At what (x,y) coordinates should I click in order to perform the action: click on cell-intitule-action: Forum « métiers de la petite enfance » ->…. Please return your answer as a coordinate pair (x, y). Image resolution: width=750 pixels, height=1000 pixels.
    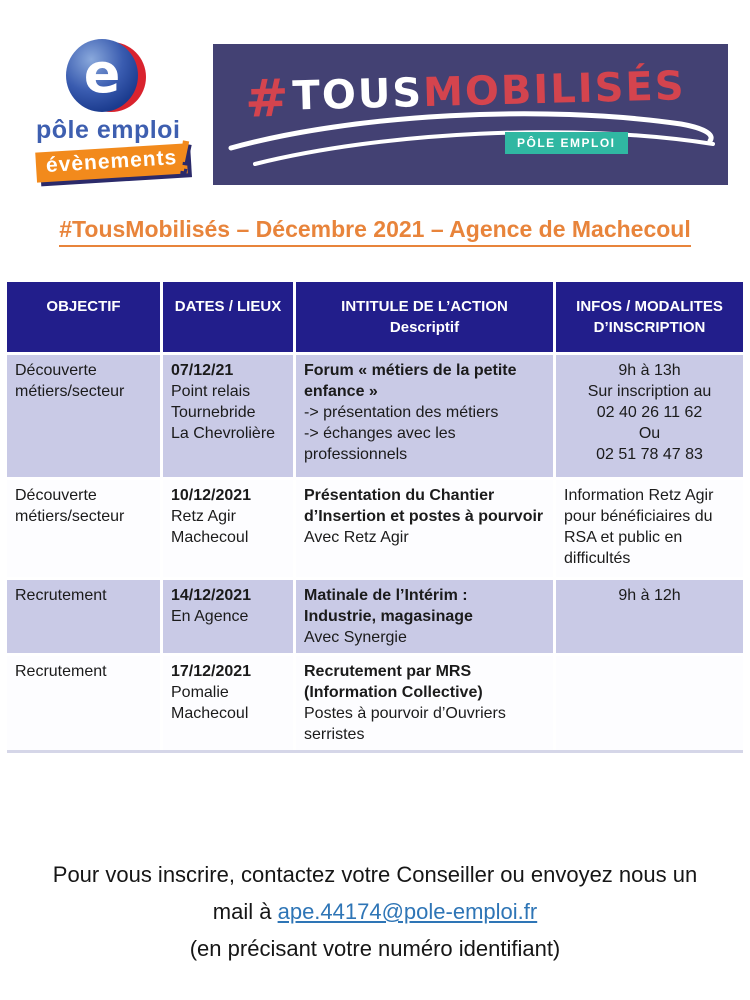
    Looking at the image, I should click on (424, 416).